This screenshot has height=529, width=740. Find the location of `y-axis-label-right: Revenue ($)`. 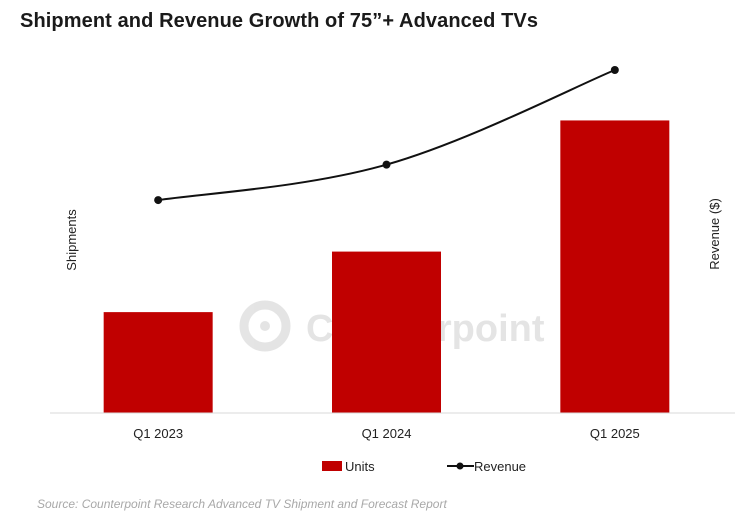

y-axis-label-right: Revenue ($) is located at coordinates (714, 234).